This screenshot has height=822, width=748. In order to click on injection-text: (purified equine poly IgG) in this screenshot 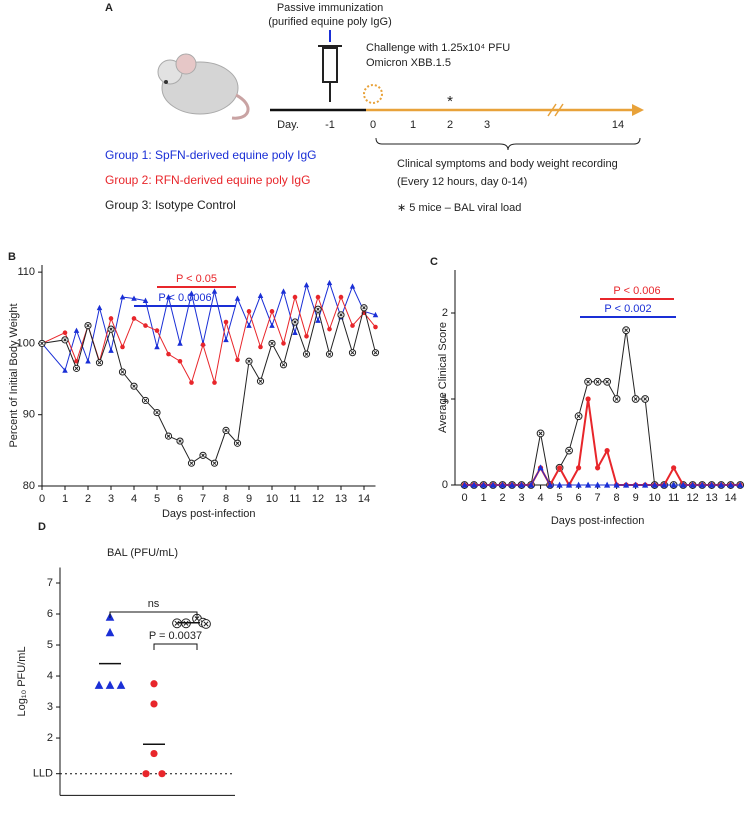, I will do `click(330, 22)`.